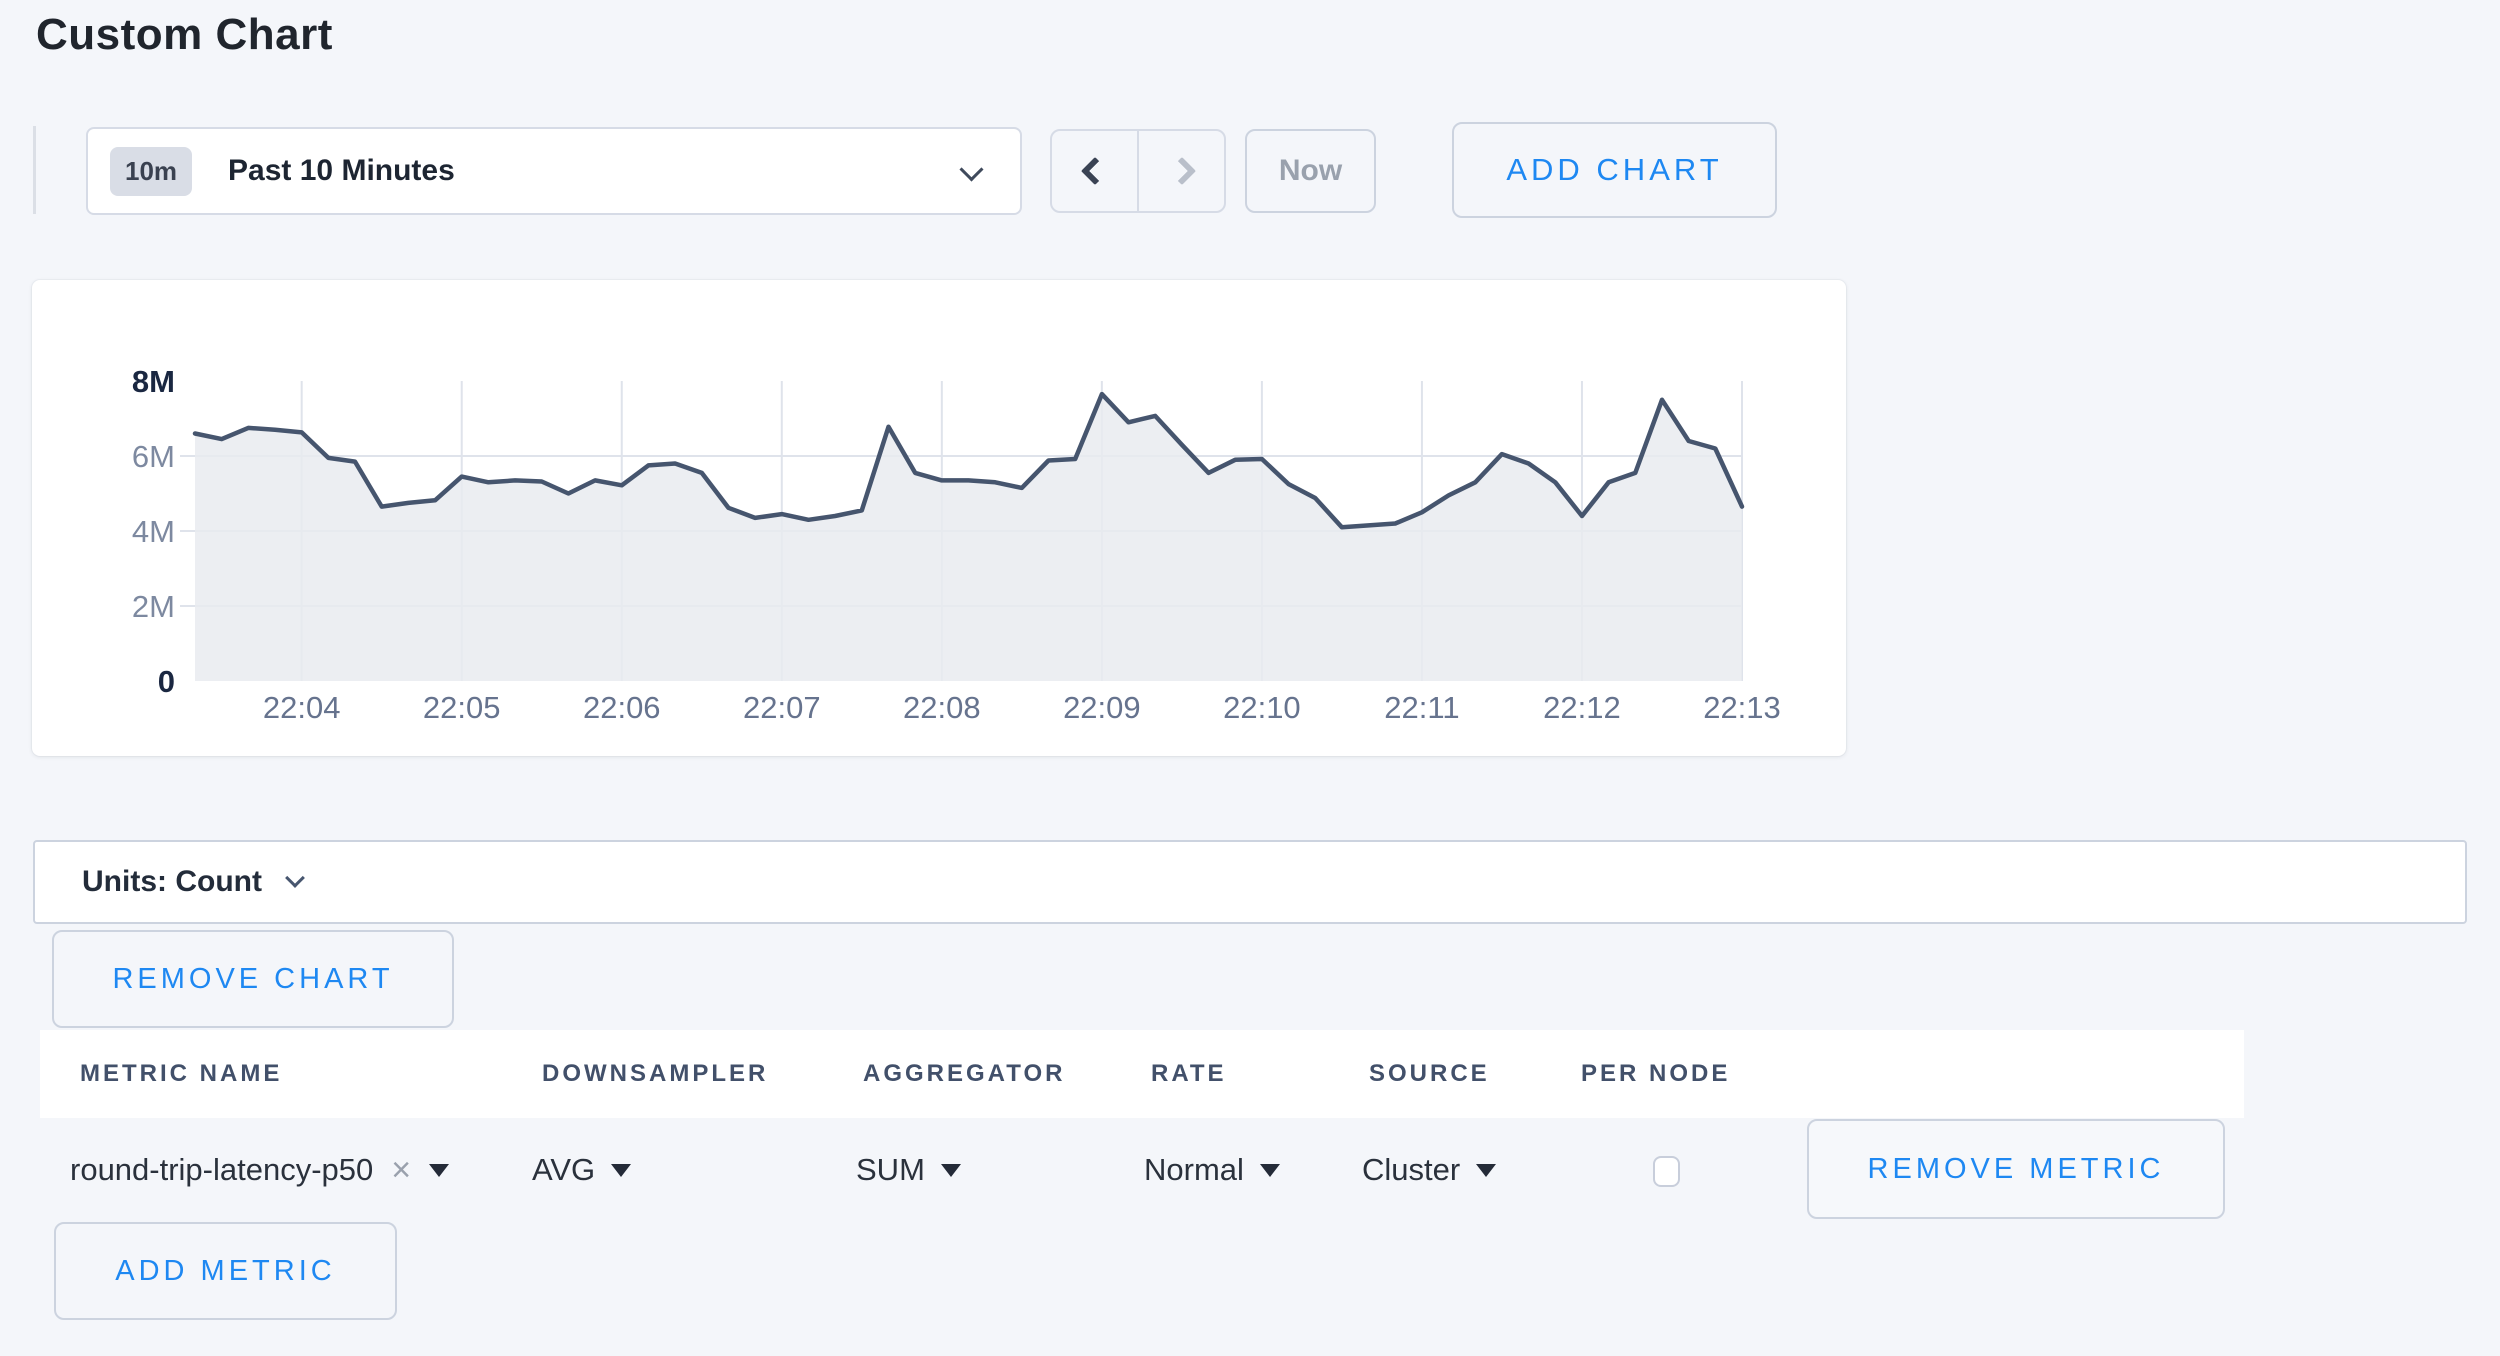 Image resolution: width=2500 pixels, height=1356 pixels. I want to click on column-header-metric-name: METRIC NAME, so click(181, 1073).